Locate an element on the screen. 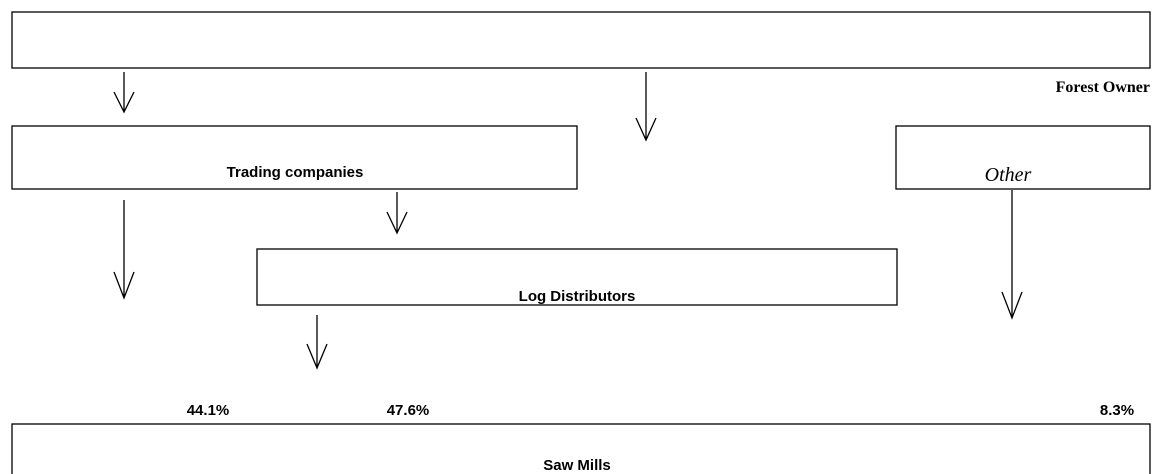 This screenshot has height=474, width=1161. log-distributors-box is located at coordinates (577, 277).